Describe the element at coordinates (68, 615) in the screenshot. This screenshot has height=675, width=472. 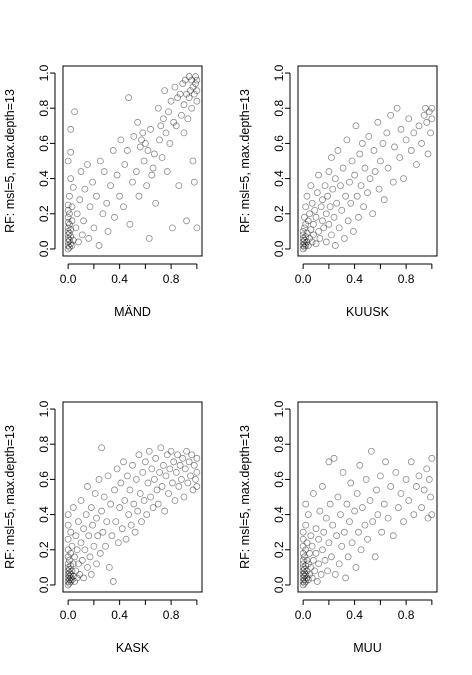
I see `x-tick-label: 0.0` at that location.